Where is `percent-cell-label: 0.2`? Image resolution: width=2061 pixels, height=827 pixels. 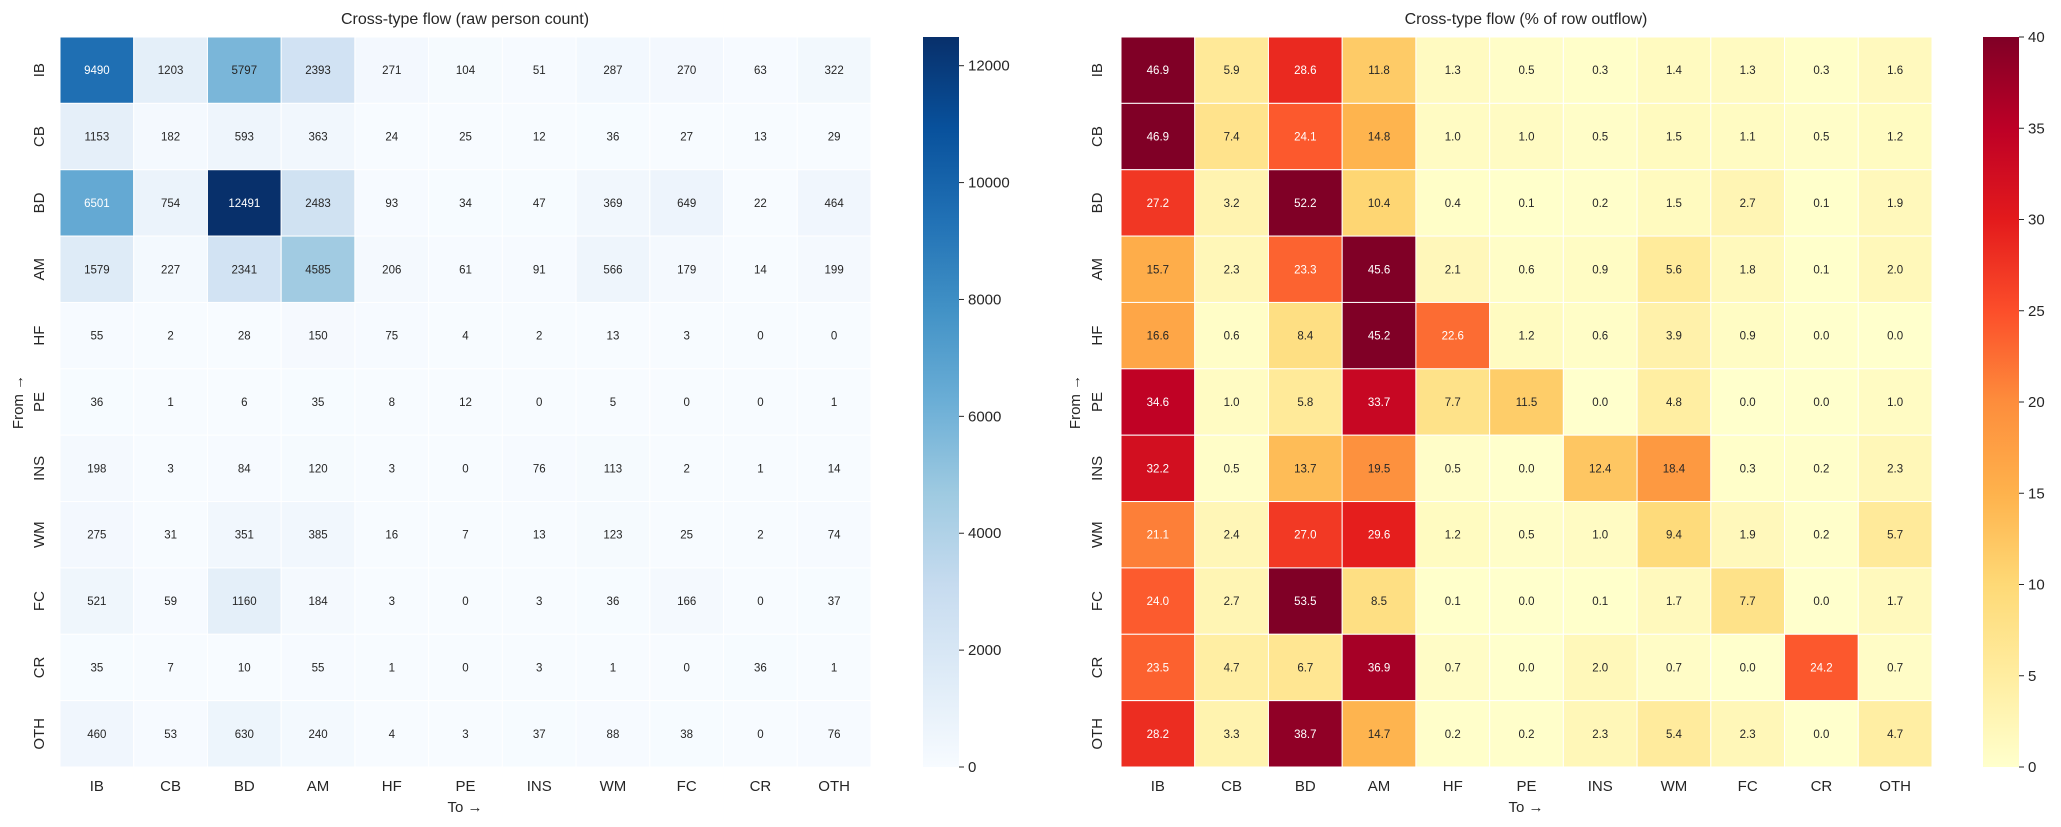 percent-cell-label: 0.2 is located at coordinates (1453, 735).